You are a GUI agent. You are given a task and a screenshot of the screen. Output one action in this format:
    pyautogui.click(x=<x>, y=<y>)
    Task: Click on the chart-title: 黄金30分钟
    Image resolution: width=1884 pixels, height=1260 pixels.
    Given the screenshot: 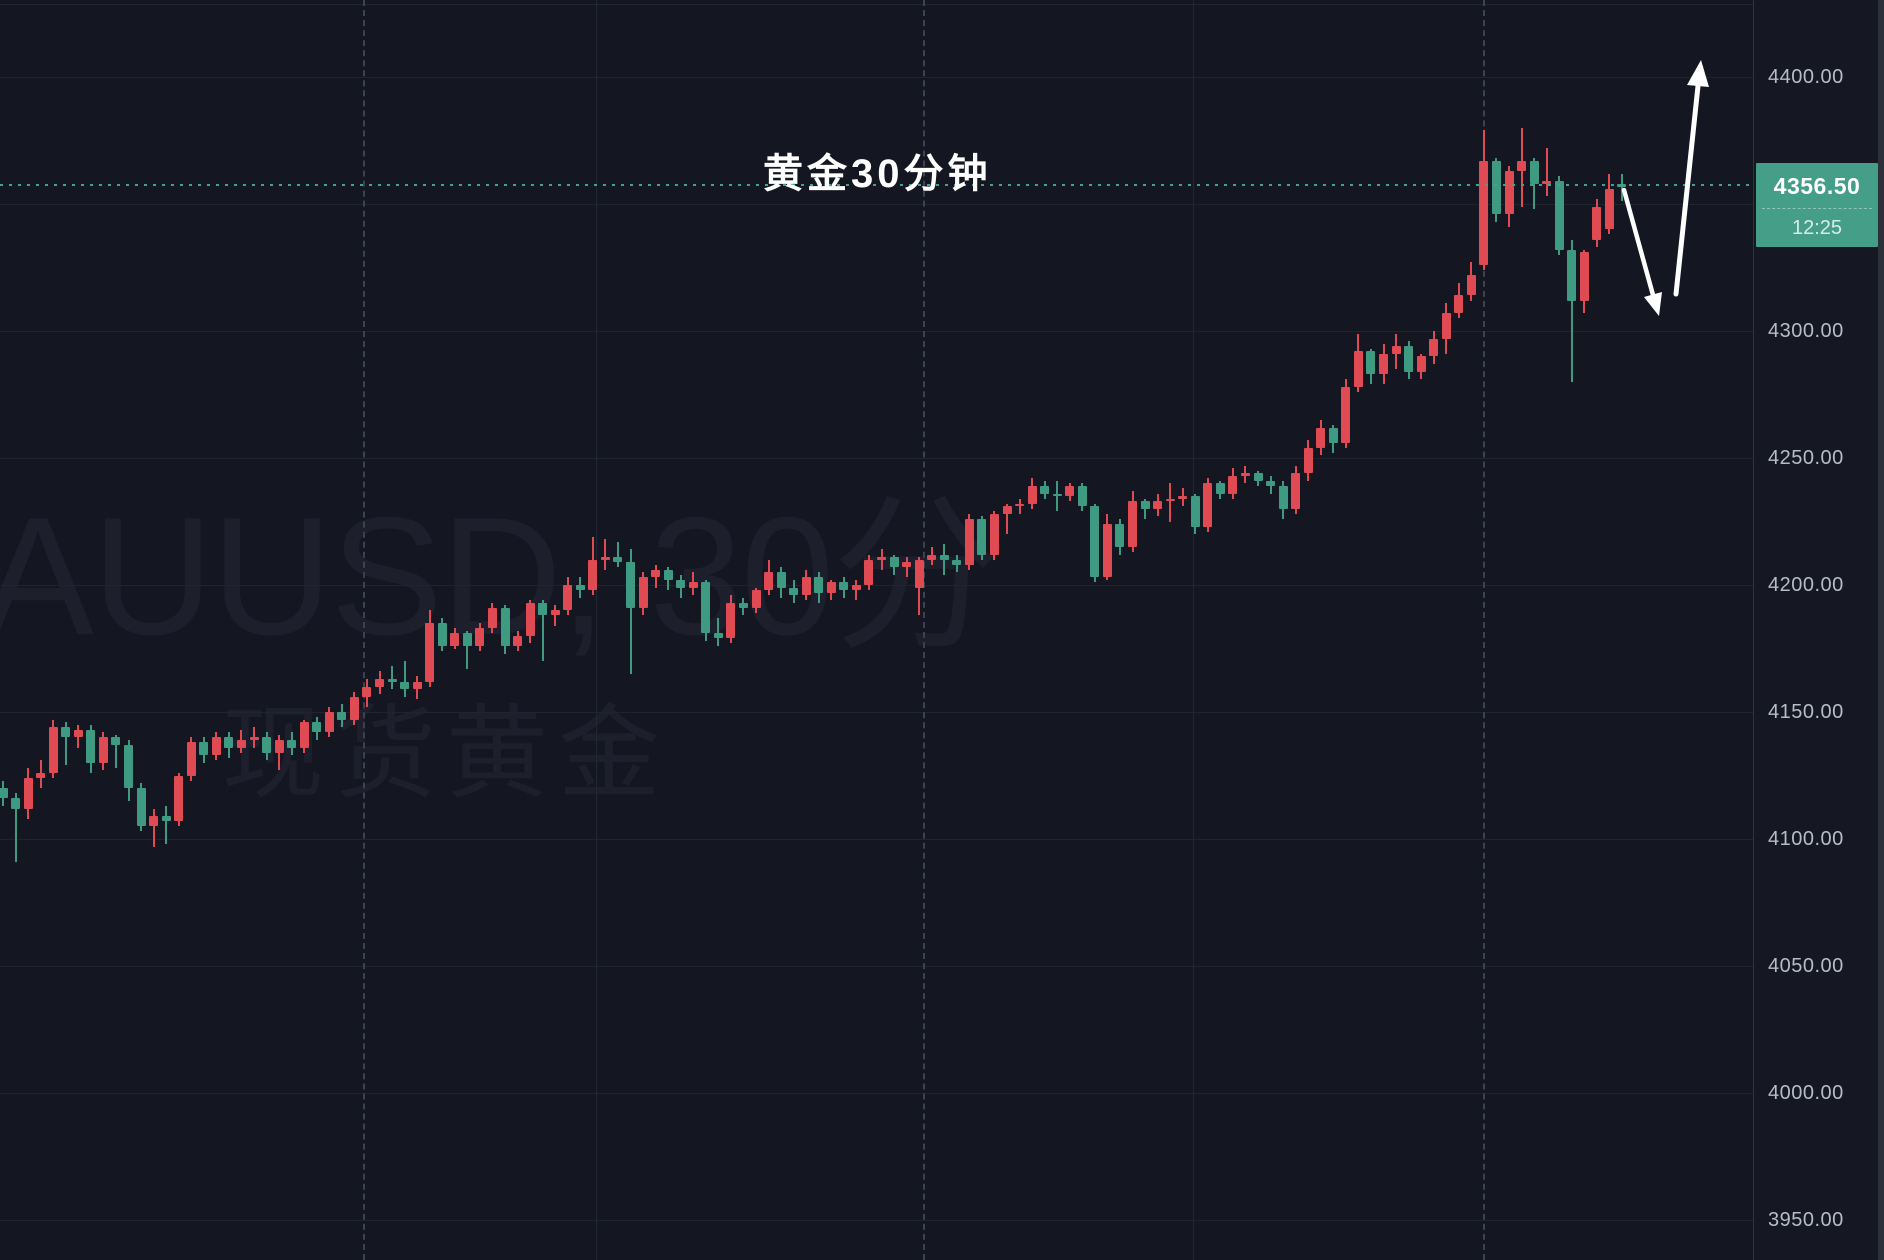 What is the action you would take?
    pyautogui.click(x=877, y=174)
    